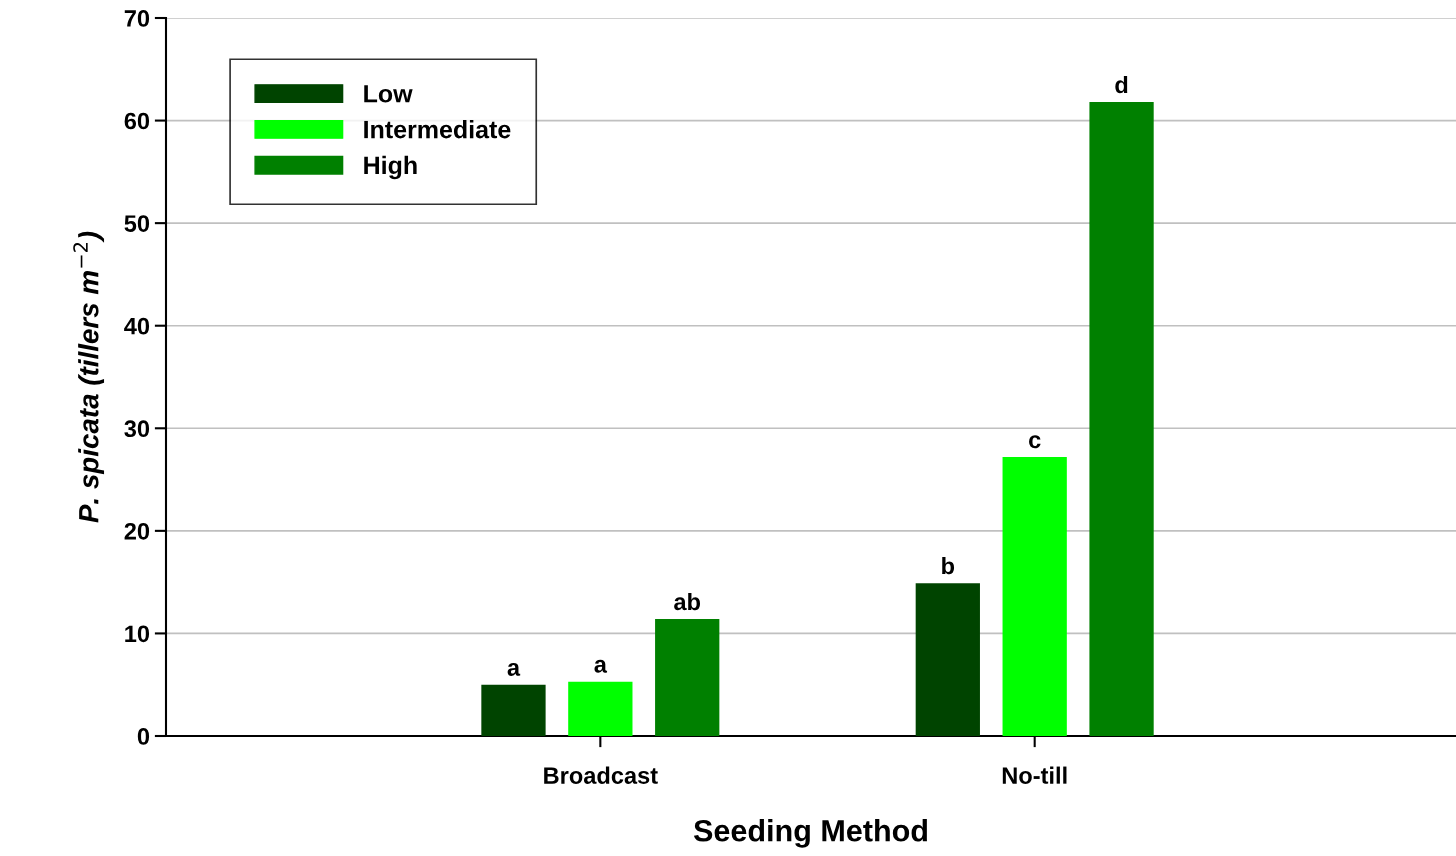 The image size is (1456, 856). What do you see at coordinates (137, 223) in the screenshot?
I see `y-tick-label: 50` at bounding box center [137, 223].